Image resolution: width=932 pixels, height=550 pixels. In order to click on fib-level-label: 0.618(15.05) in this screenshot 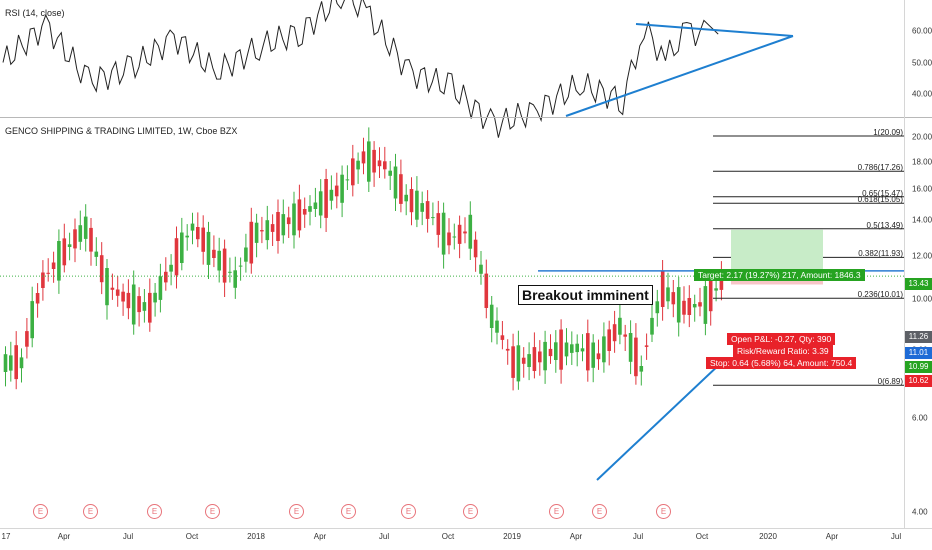, I will do `click(880, 200)`.